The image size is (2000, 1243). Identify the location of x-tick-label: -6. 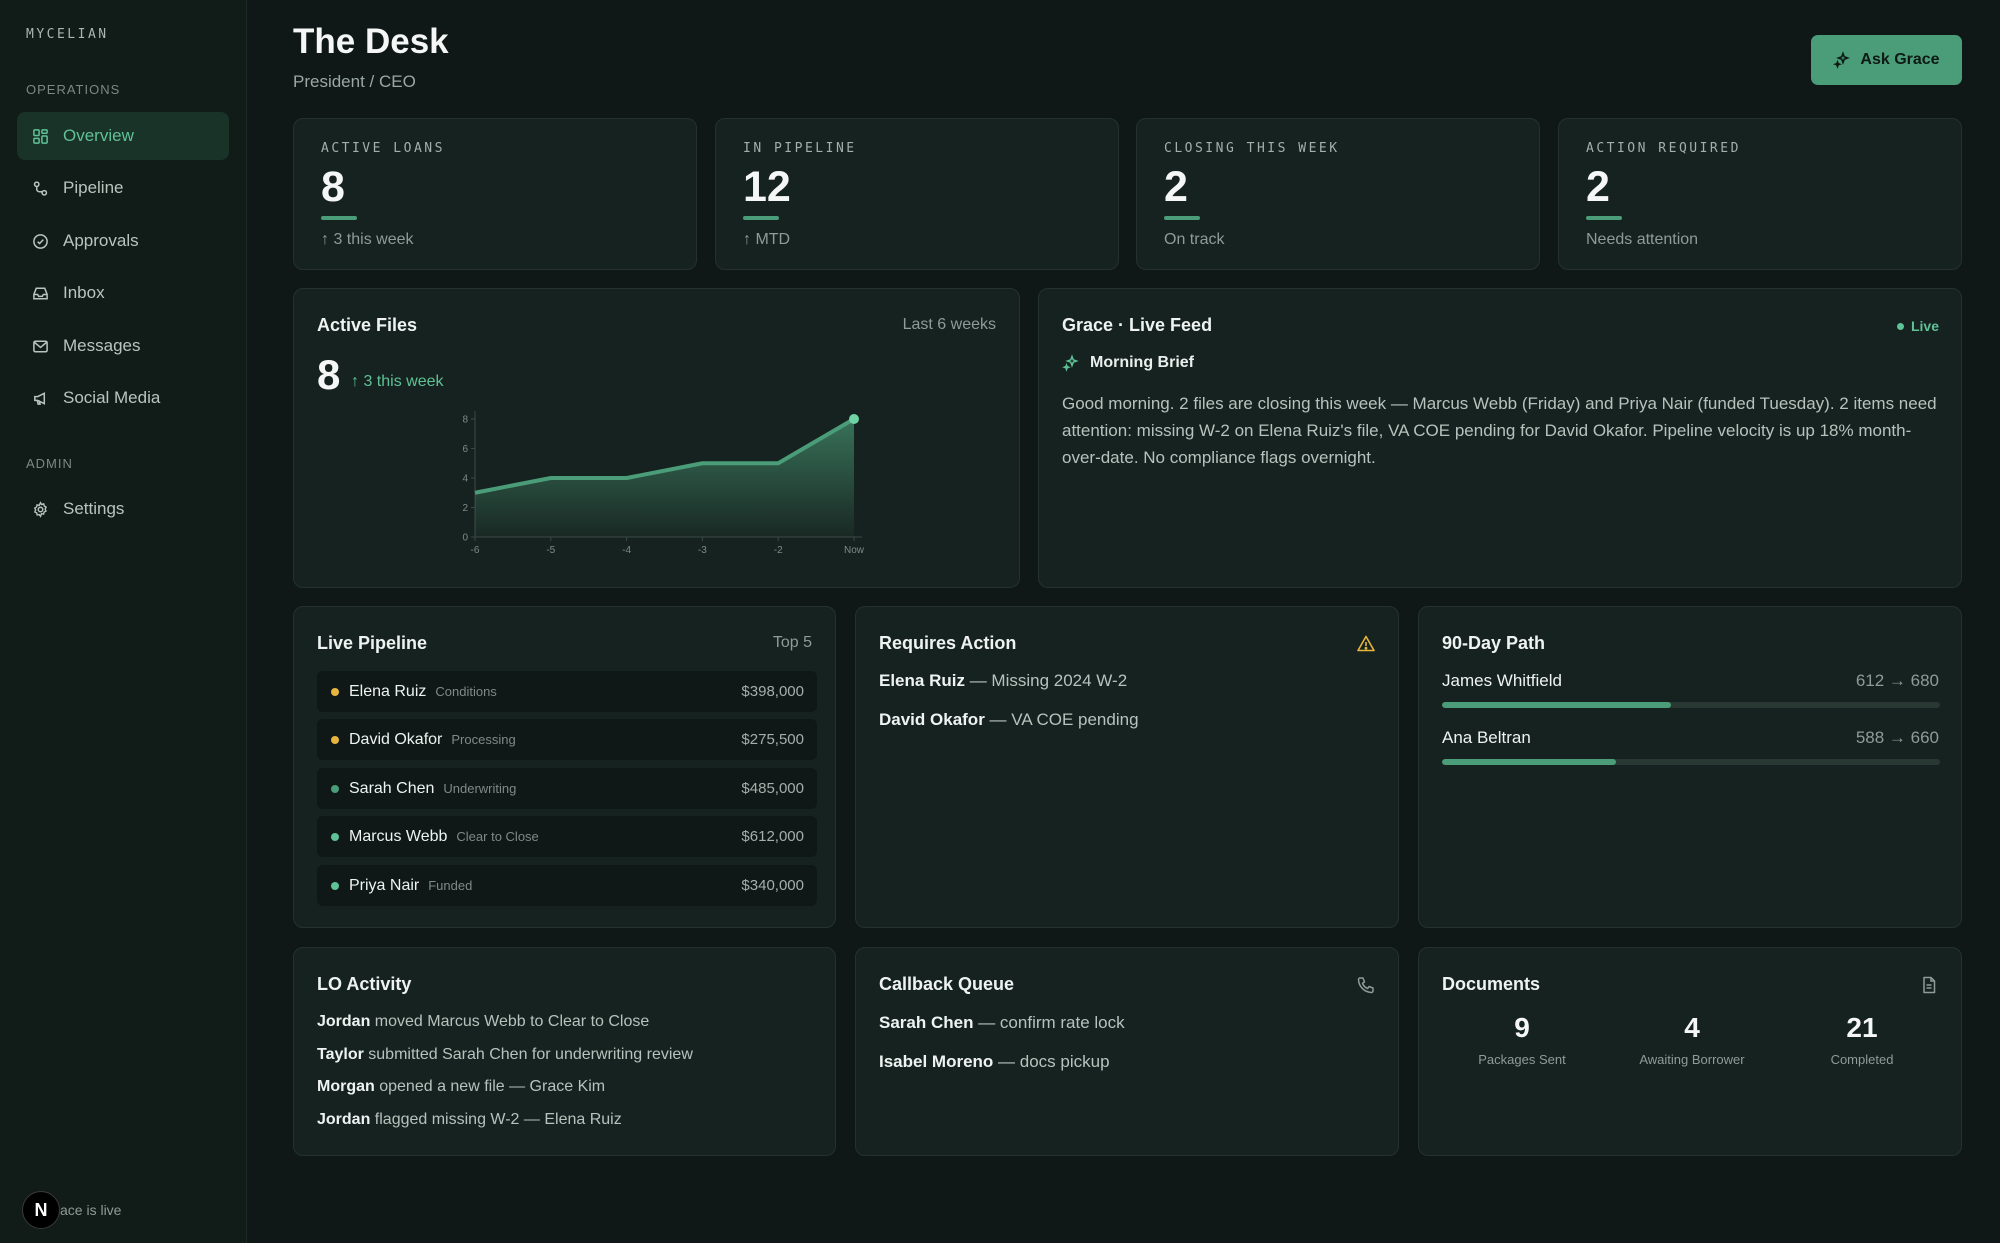
(475, 550).